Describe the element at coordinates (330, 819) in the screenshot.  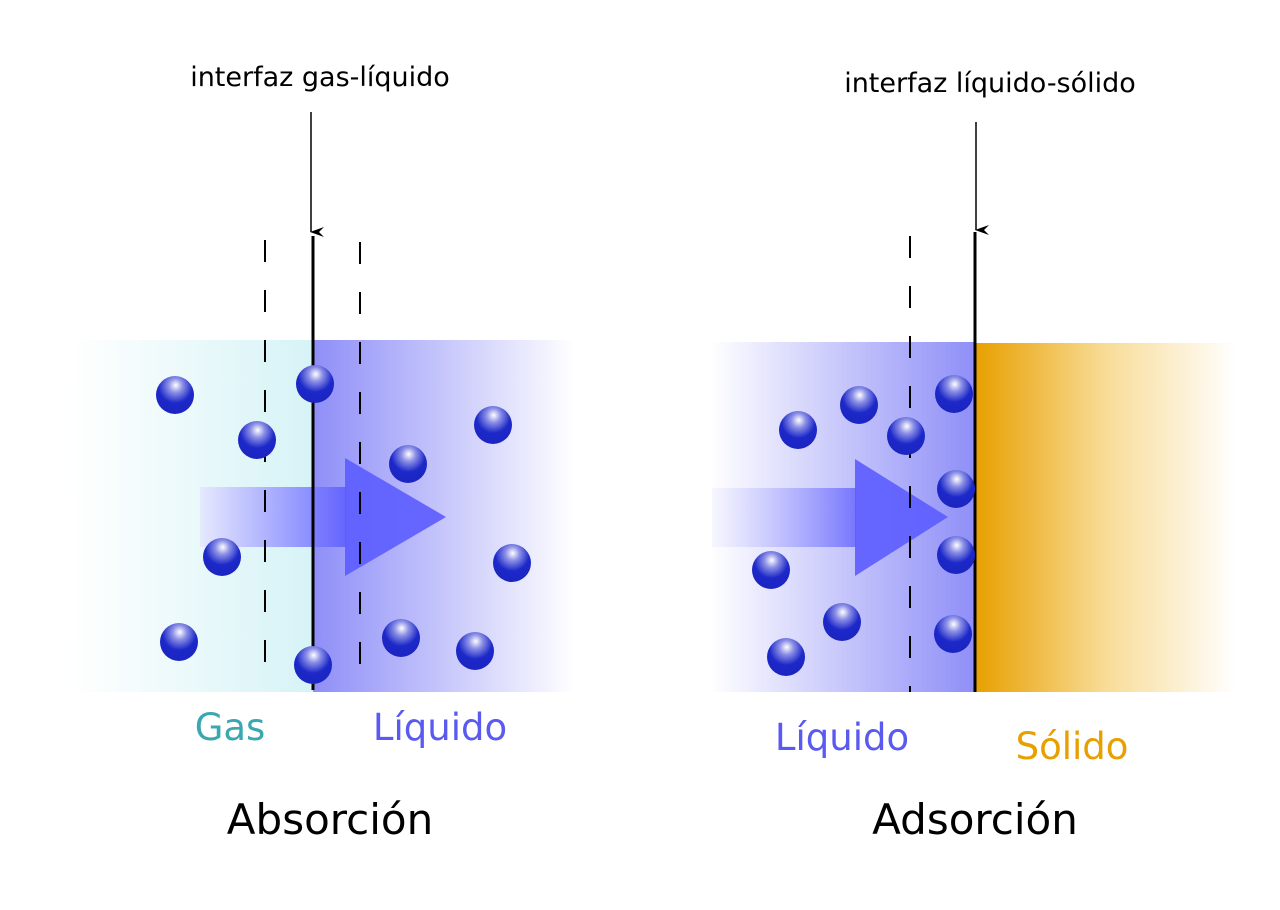
I see `absorption-title: Absorción` at that location.